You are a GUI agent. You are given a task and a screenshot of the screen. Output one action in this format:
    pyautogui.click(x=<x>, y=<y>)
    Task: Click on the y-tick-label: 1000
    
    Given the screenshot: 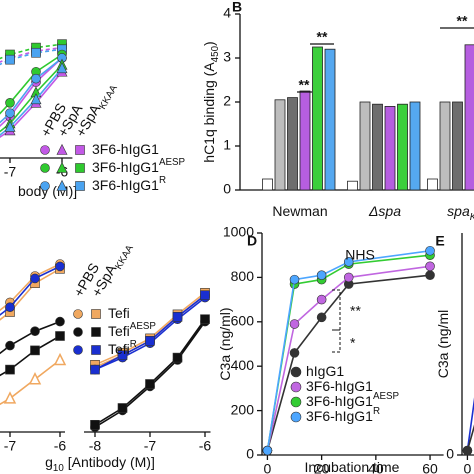 What is the action you would take?
    pyautogui.click(x=238, y=232)
    